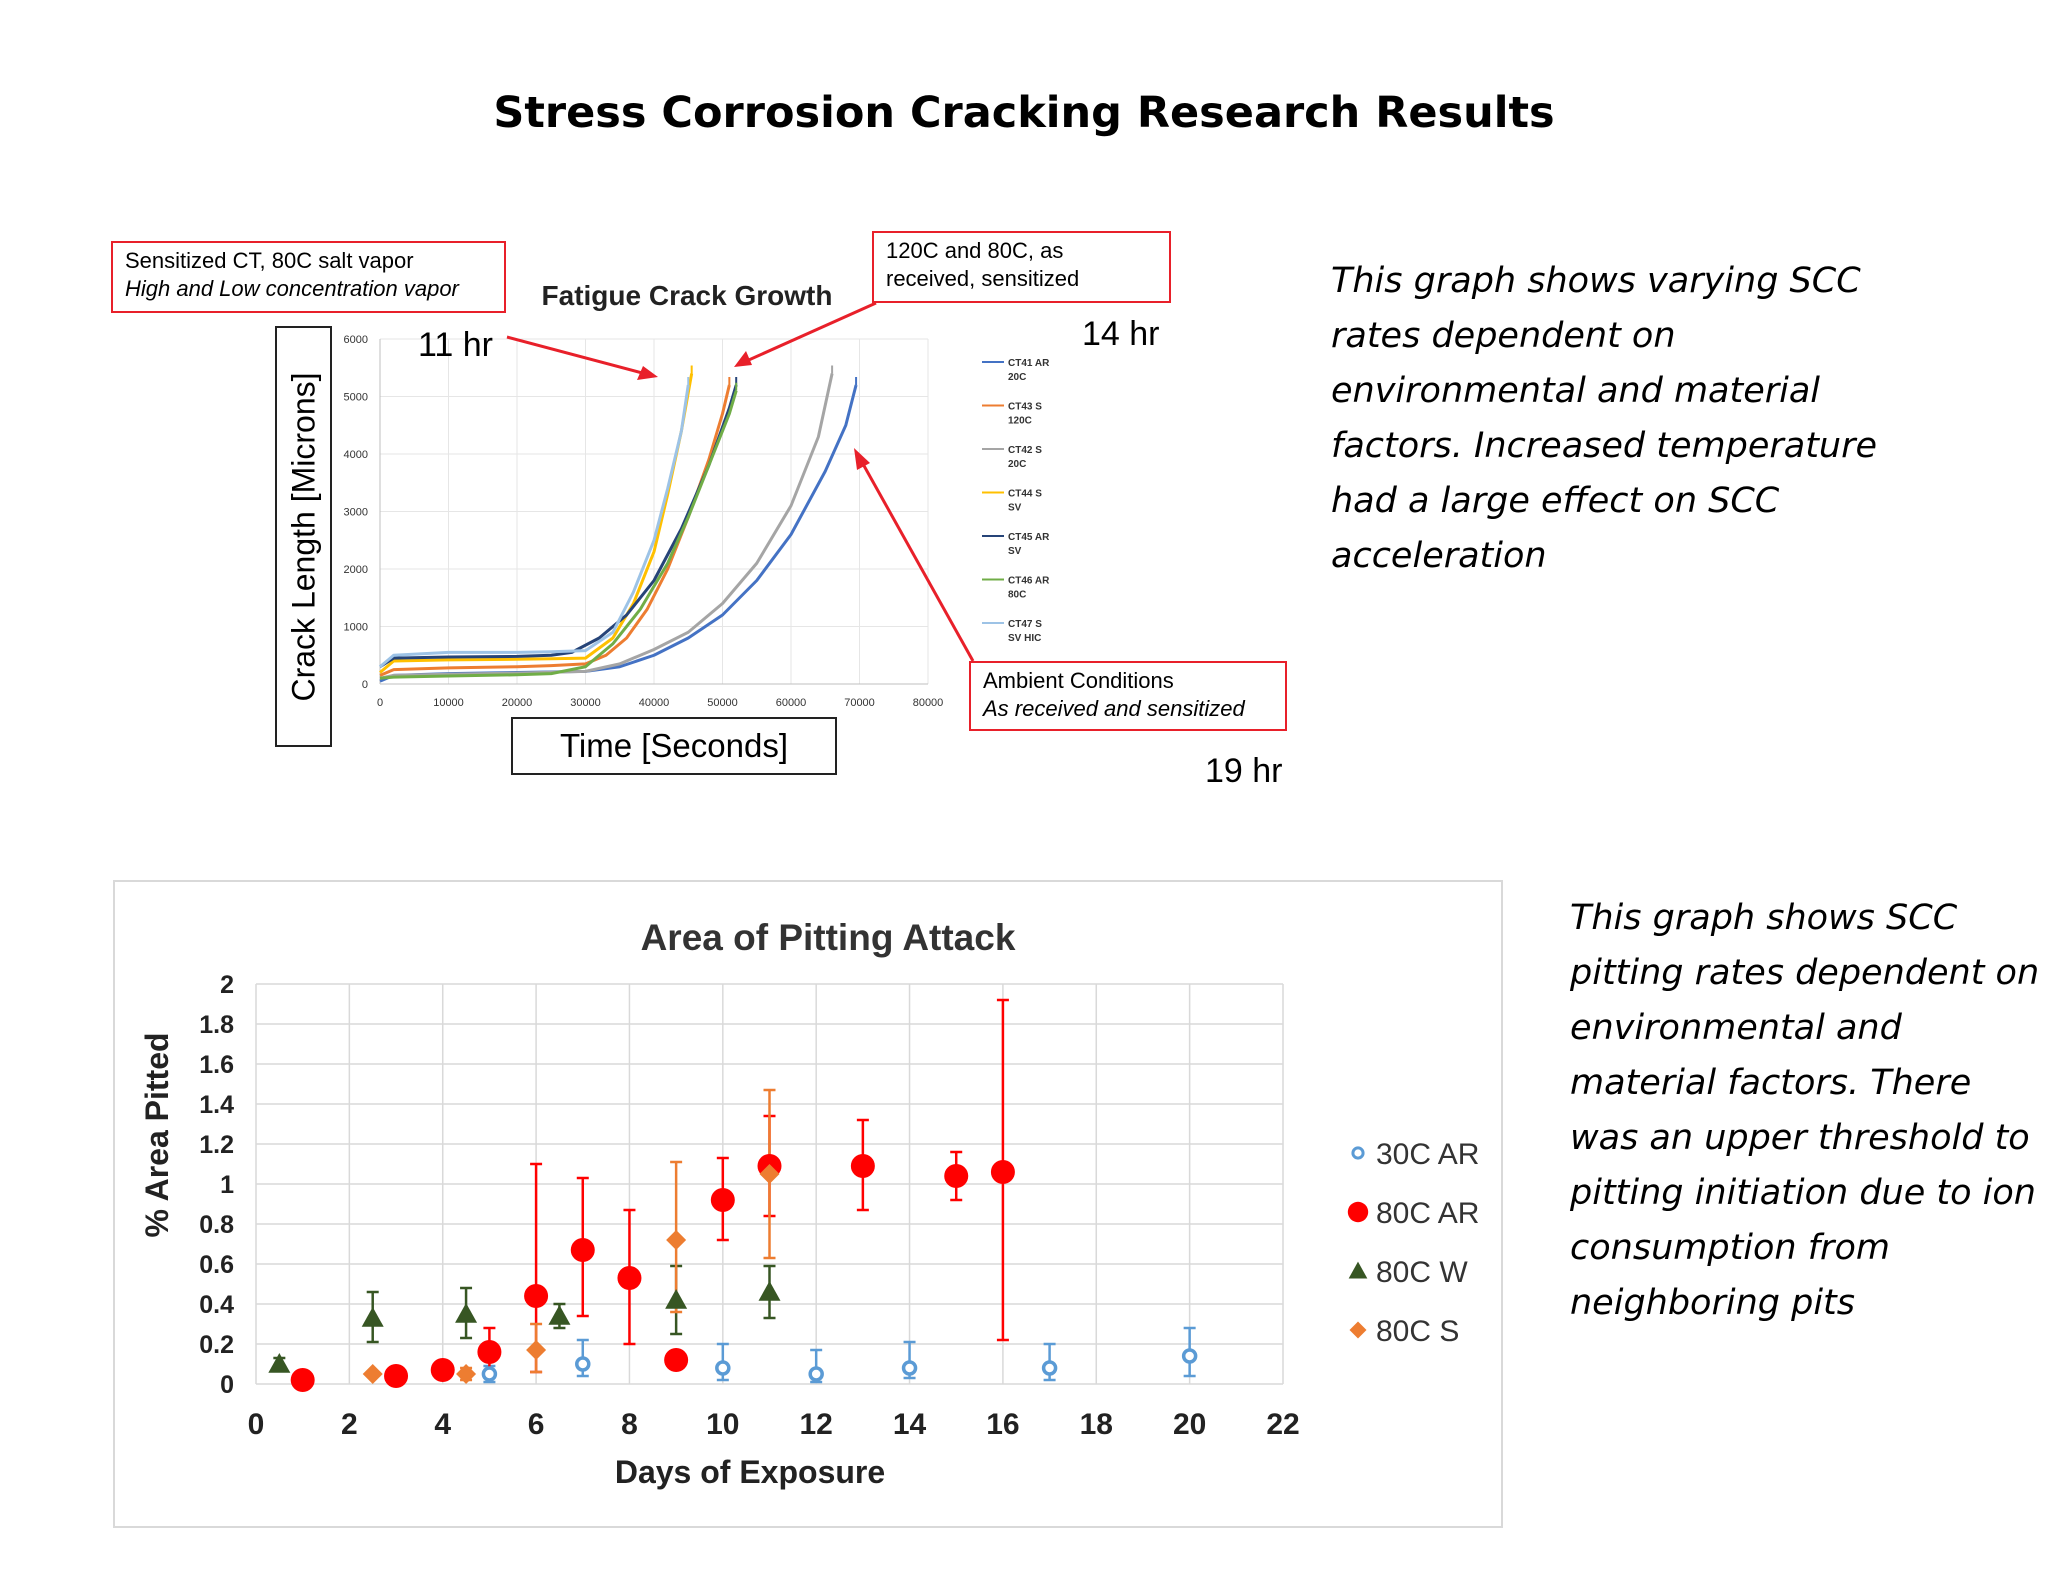 This screenshot has width=2048, height=1582. What do you see at coordinates (983, 278) in the screenshot?
I see `annotation-high-temp-line2: received, sensitized` at bounding box center [983, 278].